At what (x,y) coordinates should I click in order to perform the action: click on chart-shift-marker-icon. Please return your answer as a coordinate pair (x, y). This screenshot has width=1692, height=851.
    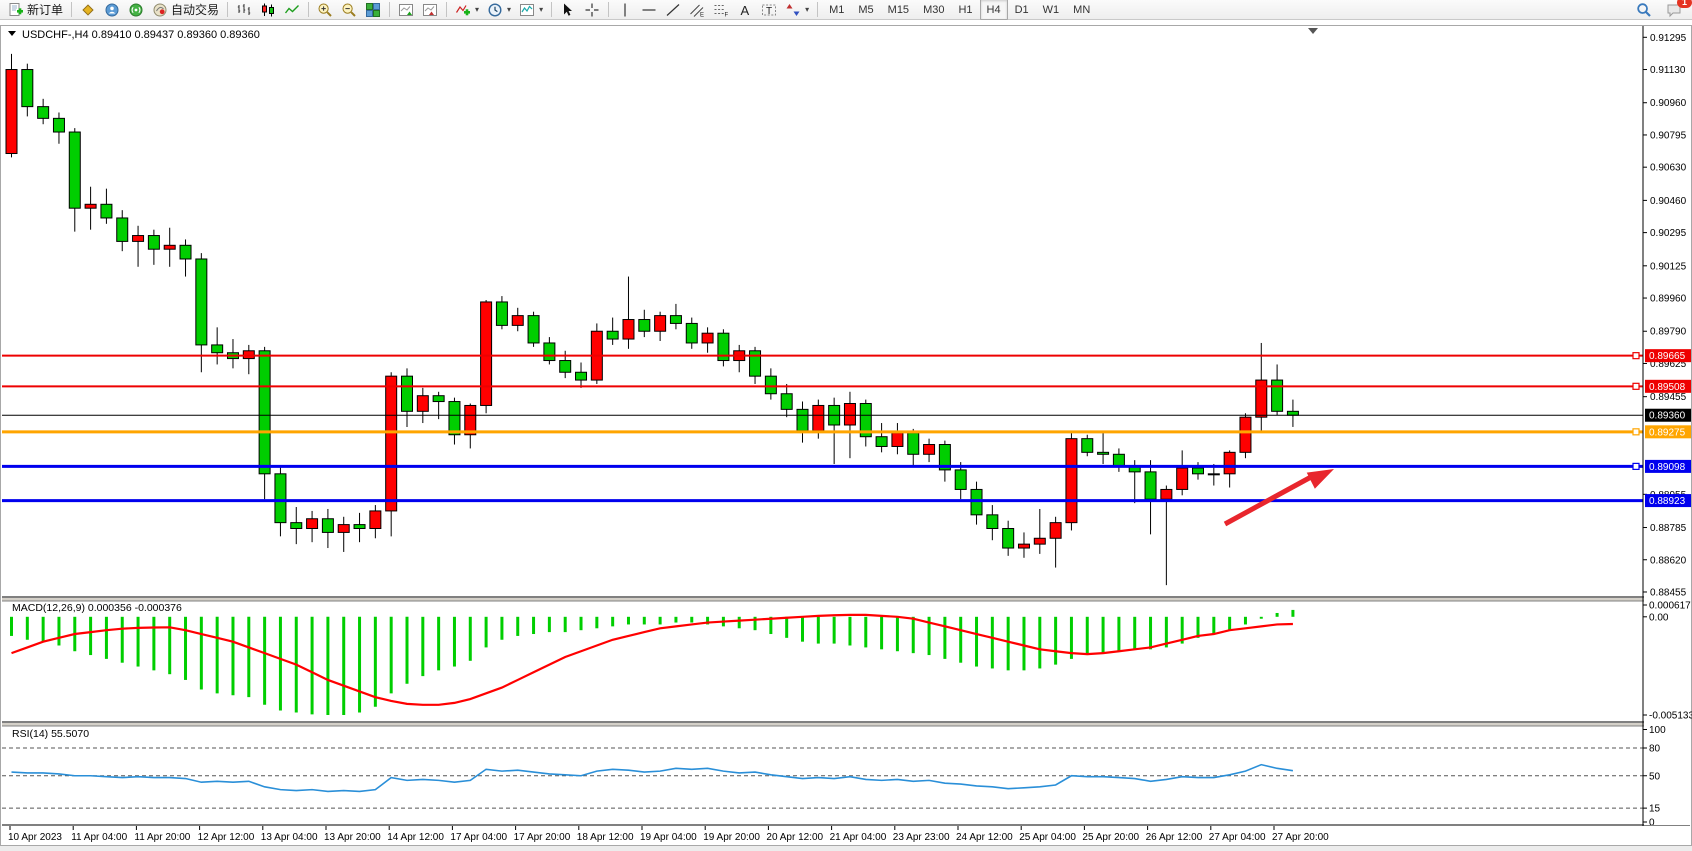
    Looking at the image, I should click on (1313, 31).